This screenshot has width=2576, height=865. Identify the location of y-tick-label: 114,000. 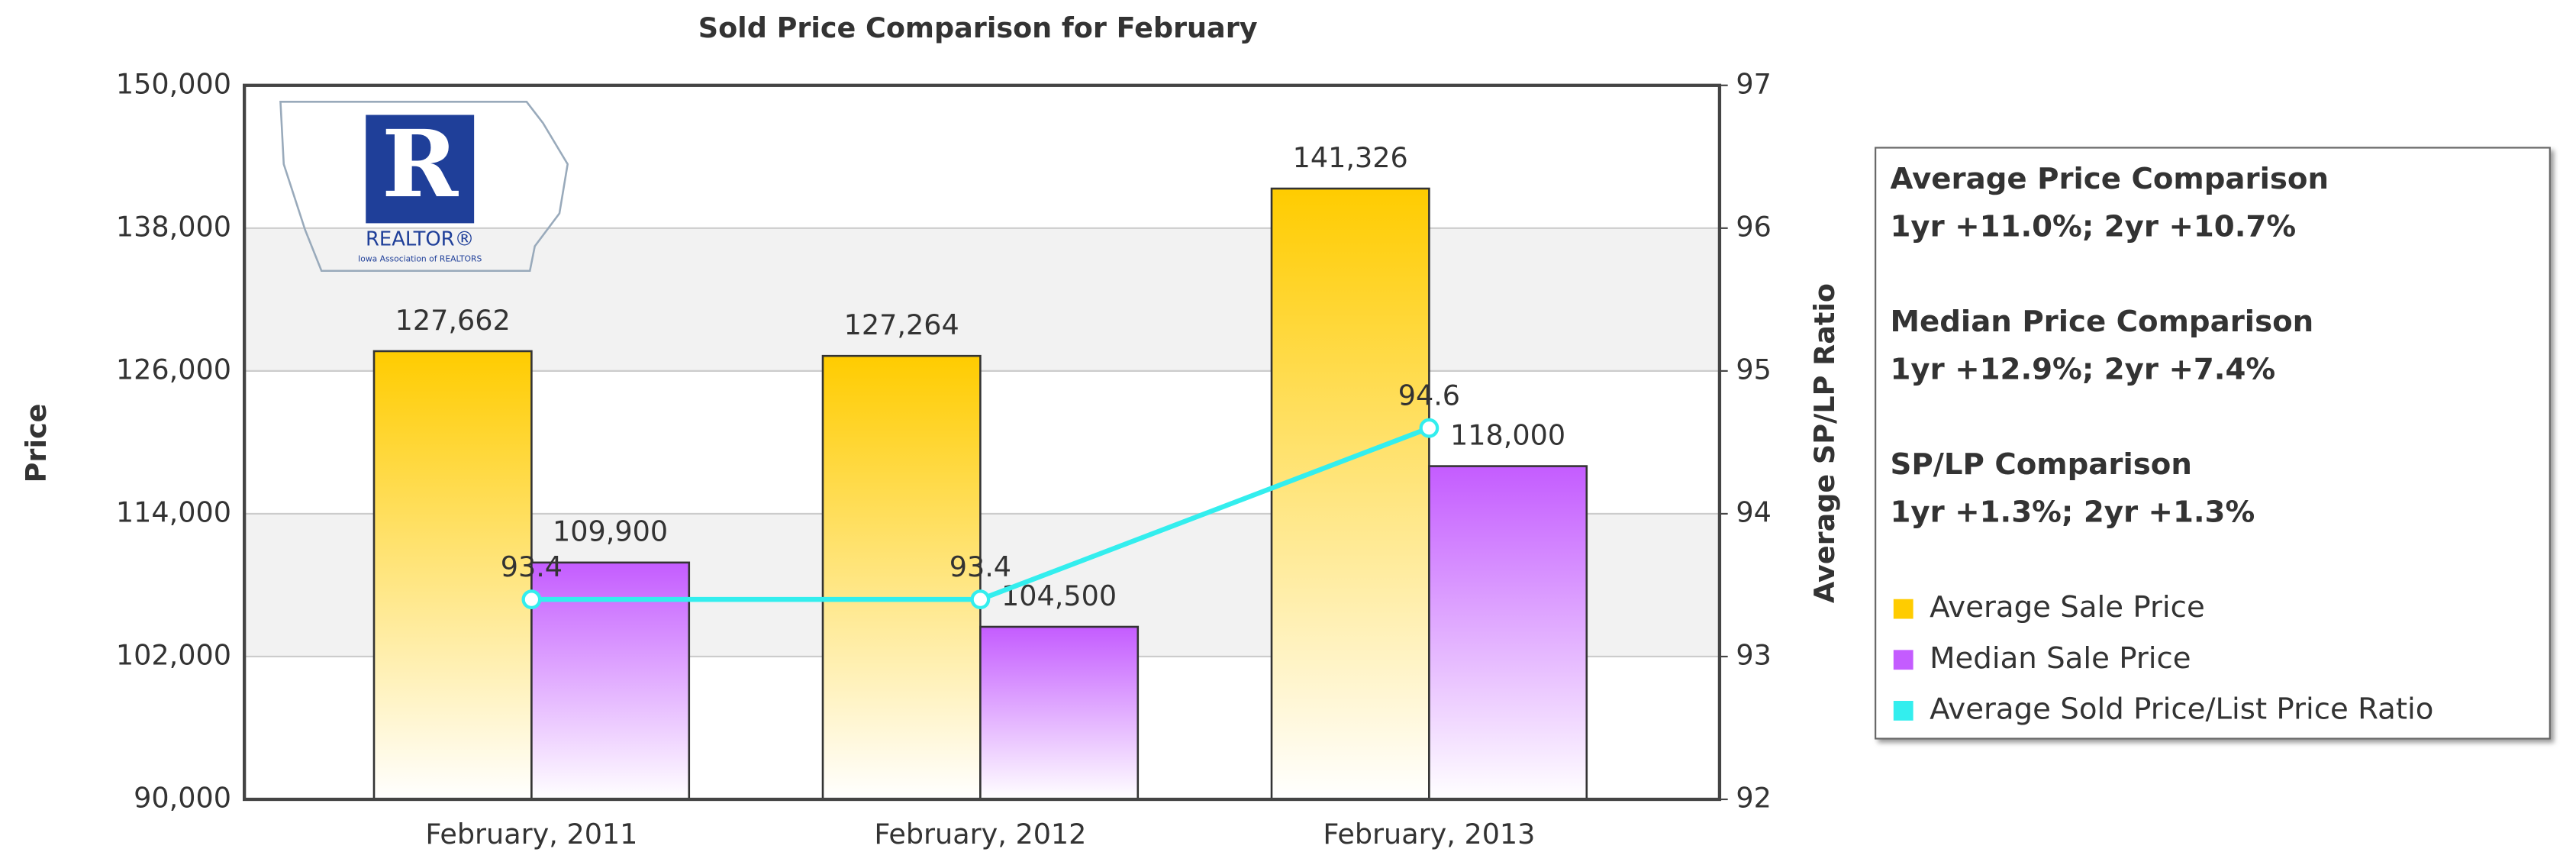
(174, 512).